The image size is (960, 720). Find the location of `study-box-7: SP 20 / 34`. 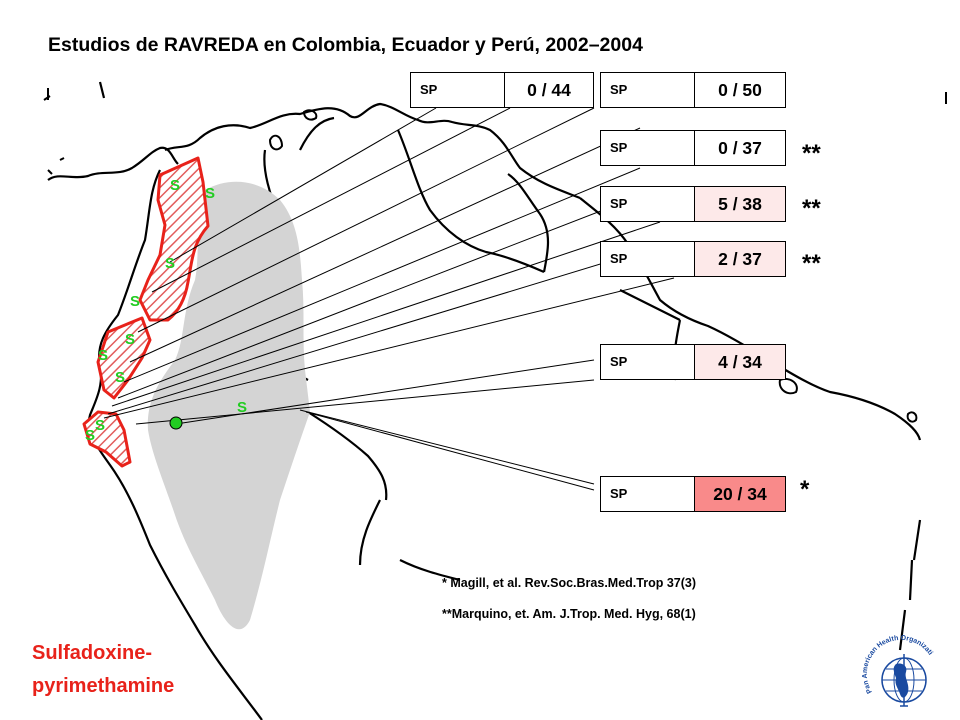

study-box-7: SP 20 / 34 is located at coordinates (693, 494).